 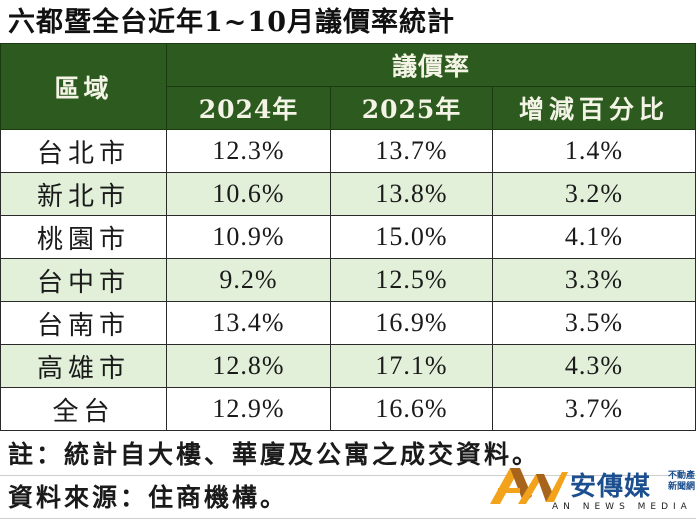 I want to click on region-cell: 新北市, so click(x=83, y=194).